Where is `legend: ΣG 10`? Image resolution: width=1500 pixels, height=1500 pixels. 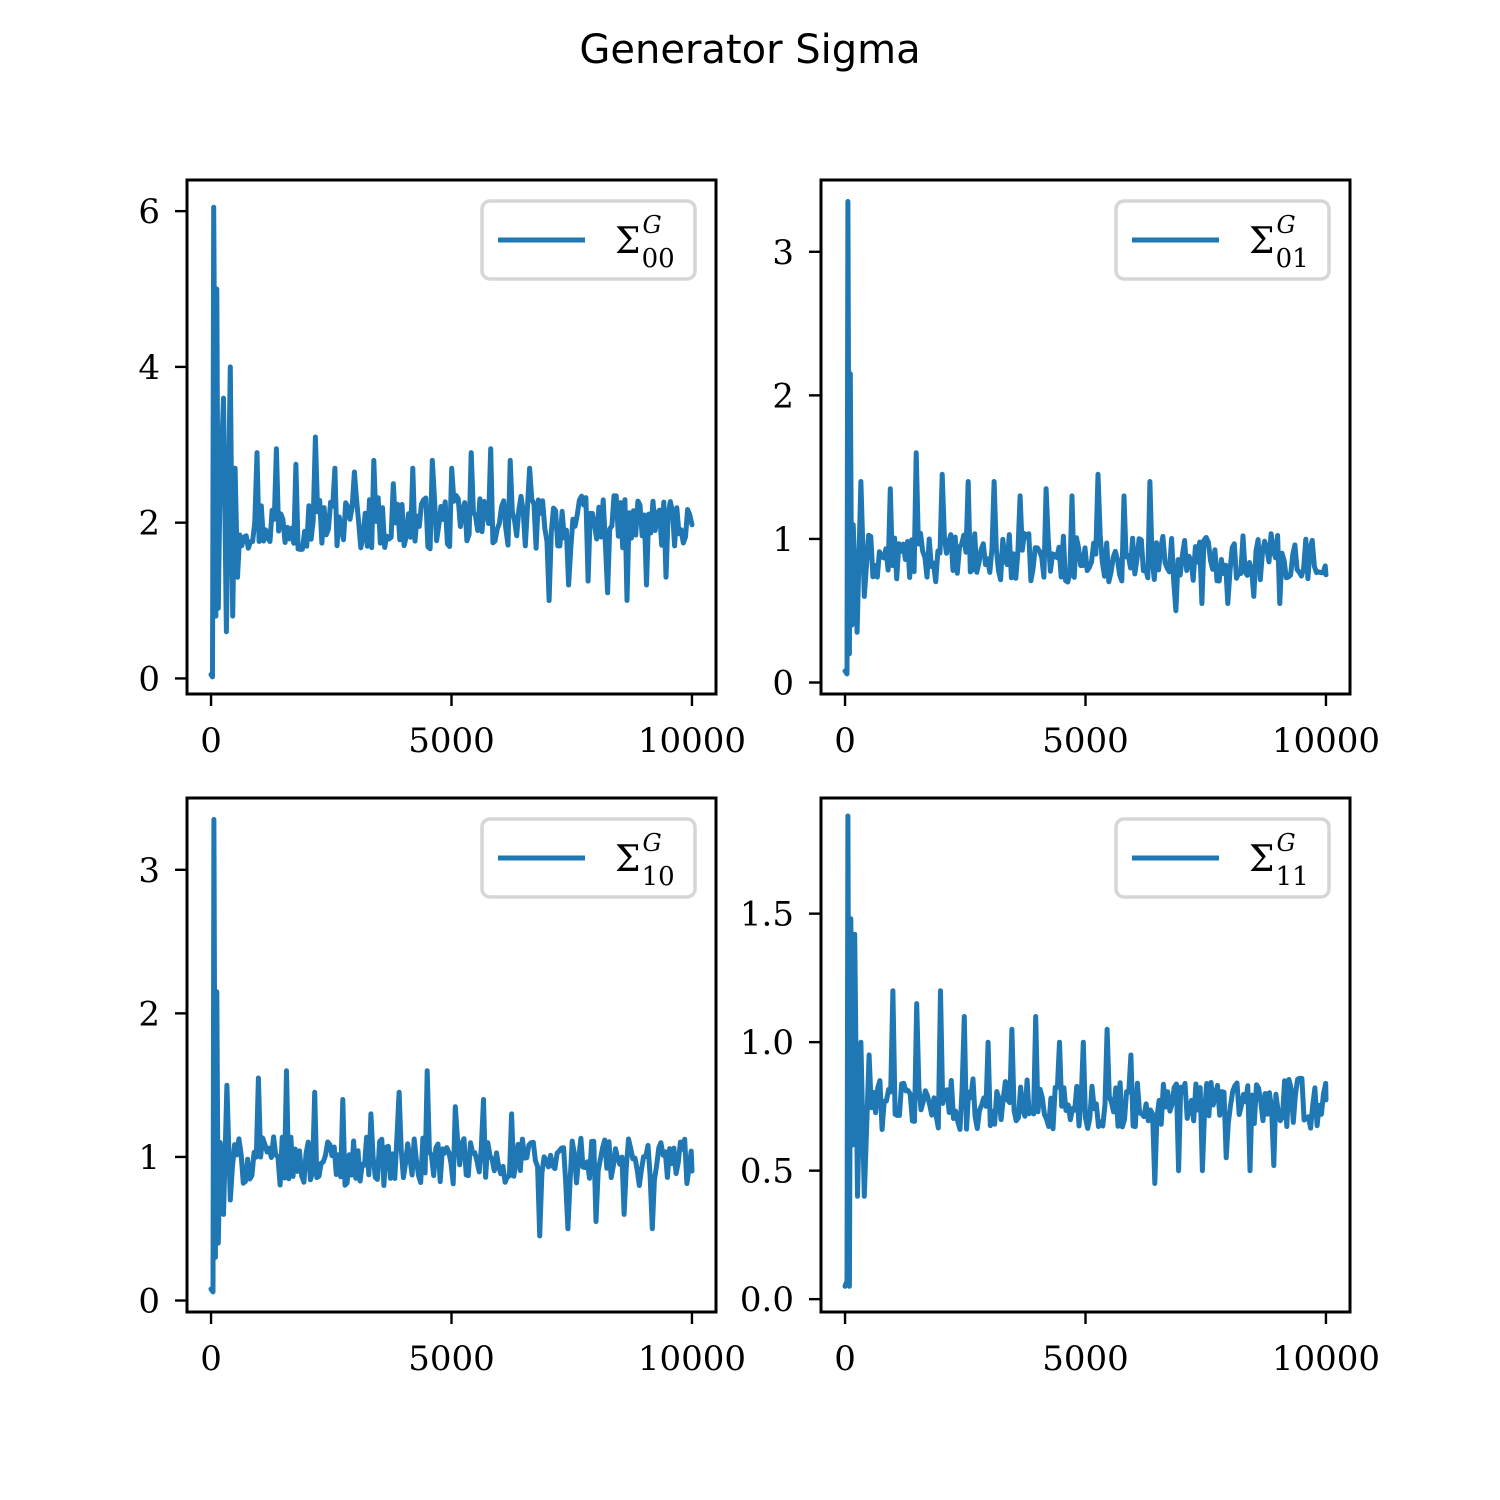
legend: ΣG 10 is located at coordinates (588, 858).